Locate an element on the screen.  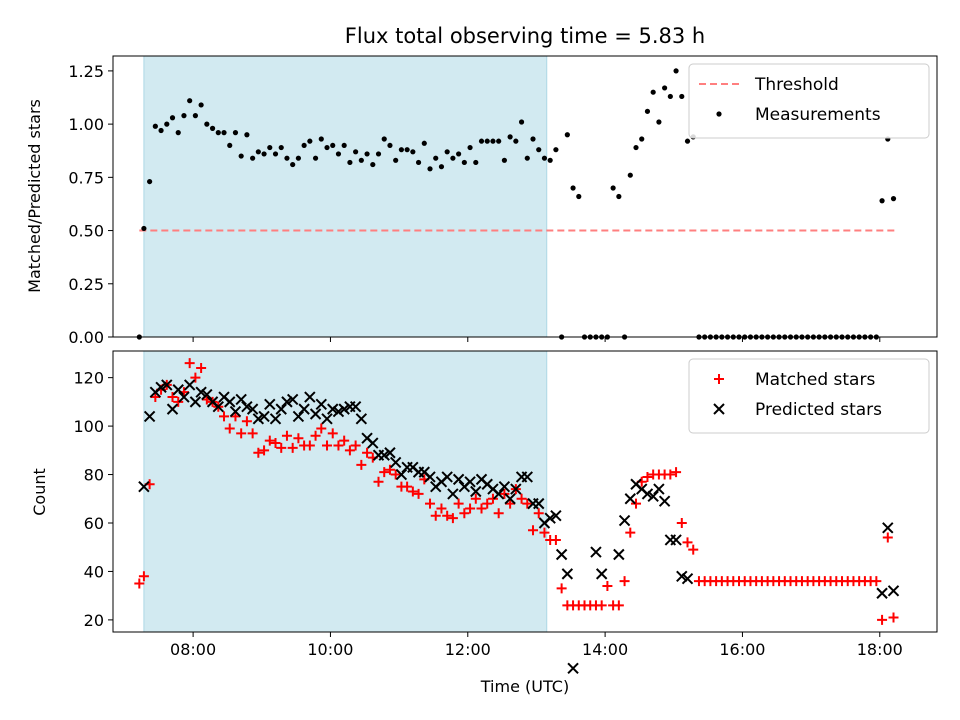
y-tick-label: 1.25 is located at coordinates (86, 71).